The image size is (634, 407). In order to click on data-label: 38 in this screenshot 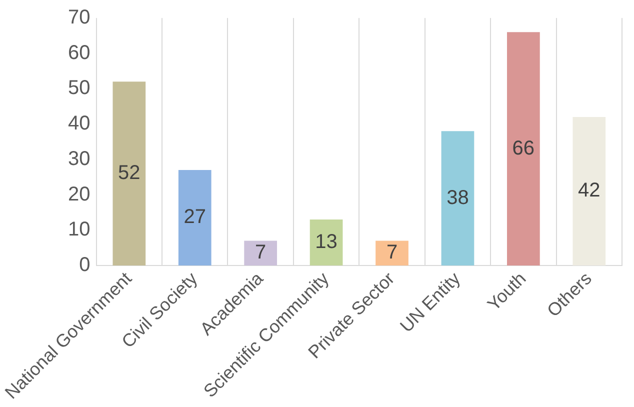, I will do `click(457, 197)`.